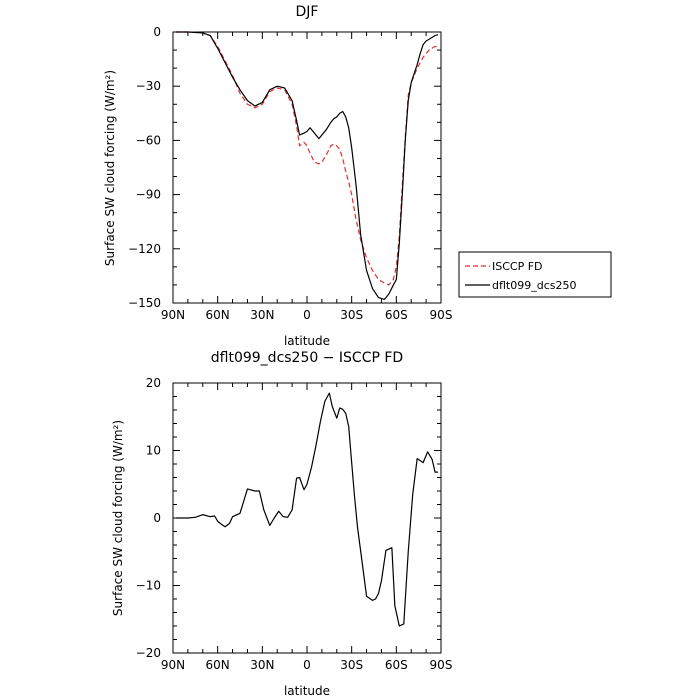  I want to click on series-line-isccp-fd, so click(307, 158).